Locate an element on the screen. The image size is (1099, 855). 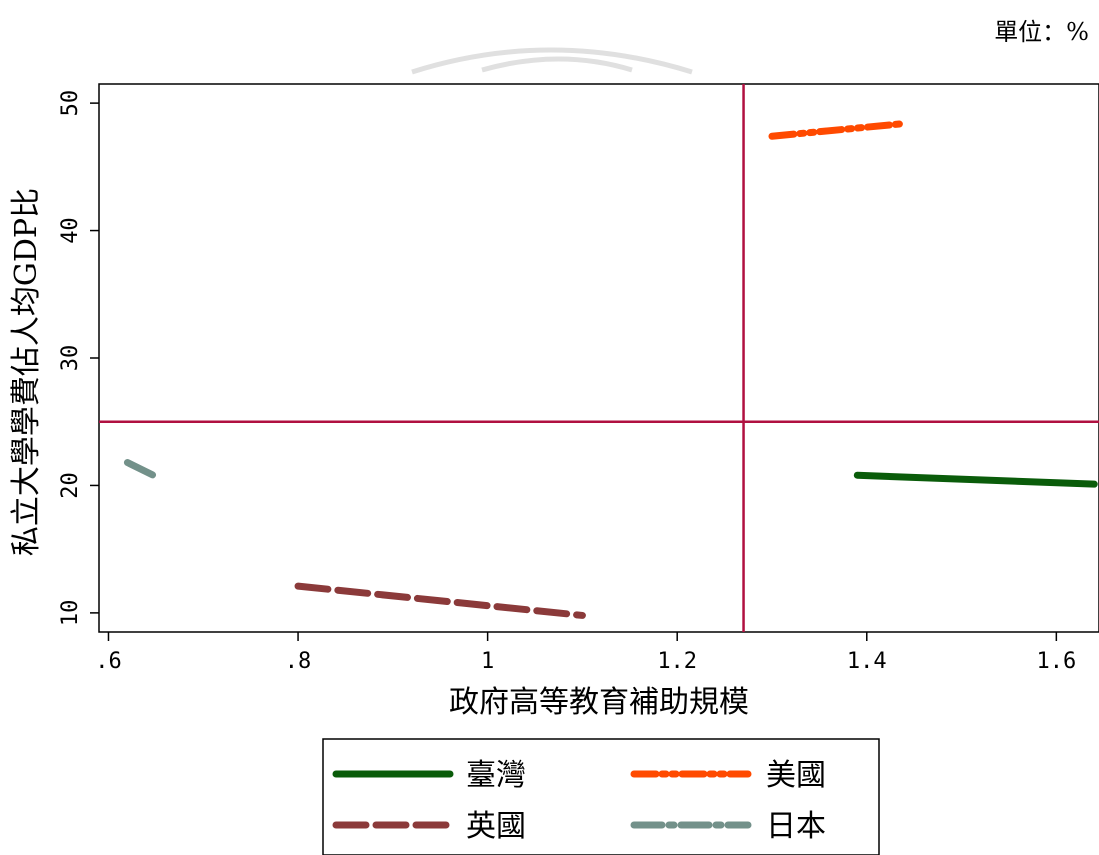
y-tick-label: 50 is located at coordinates (70, 103).